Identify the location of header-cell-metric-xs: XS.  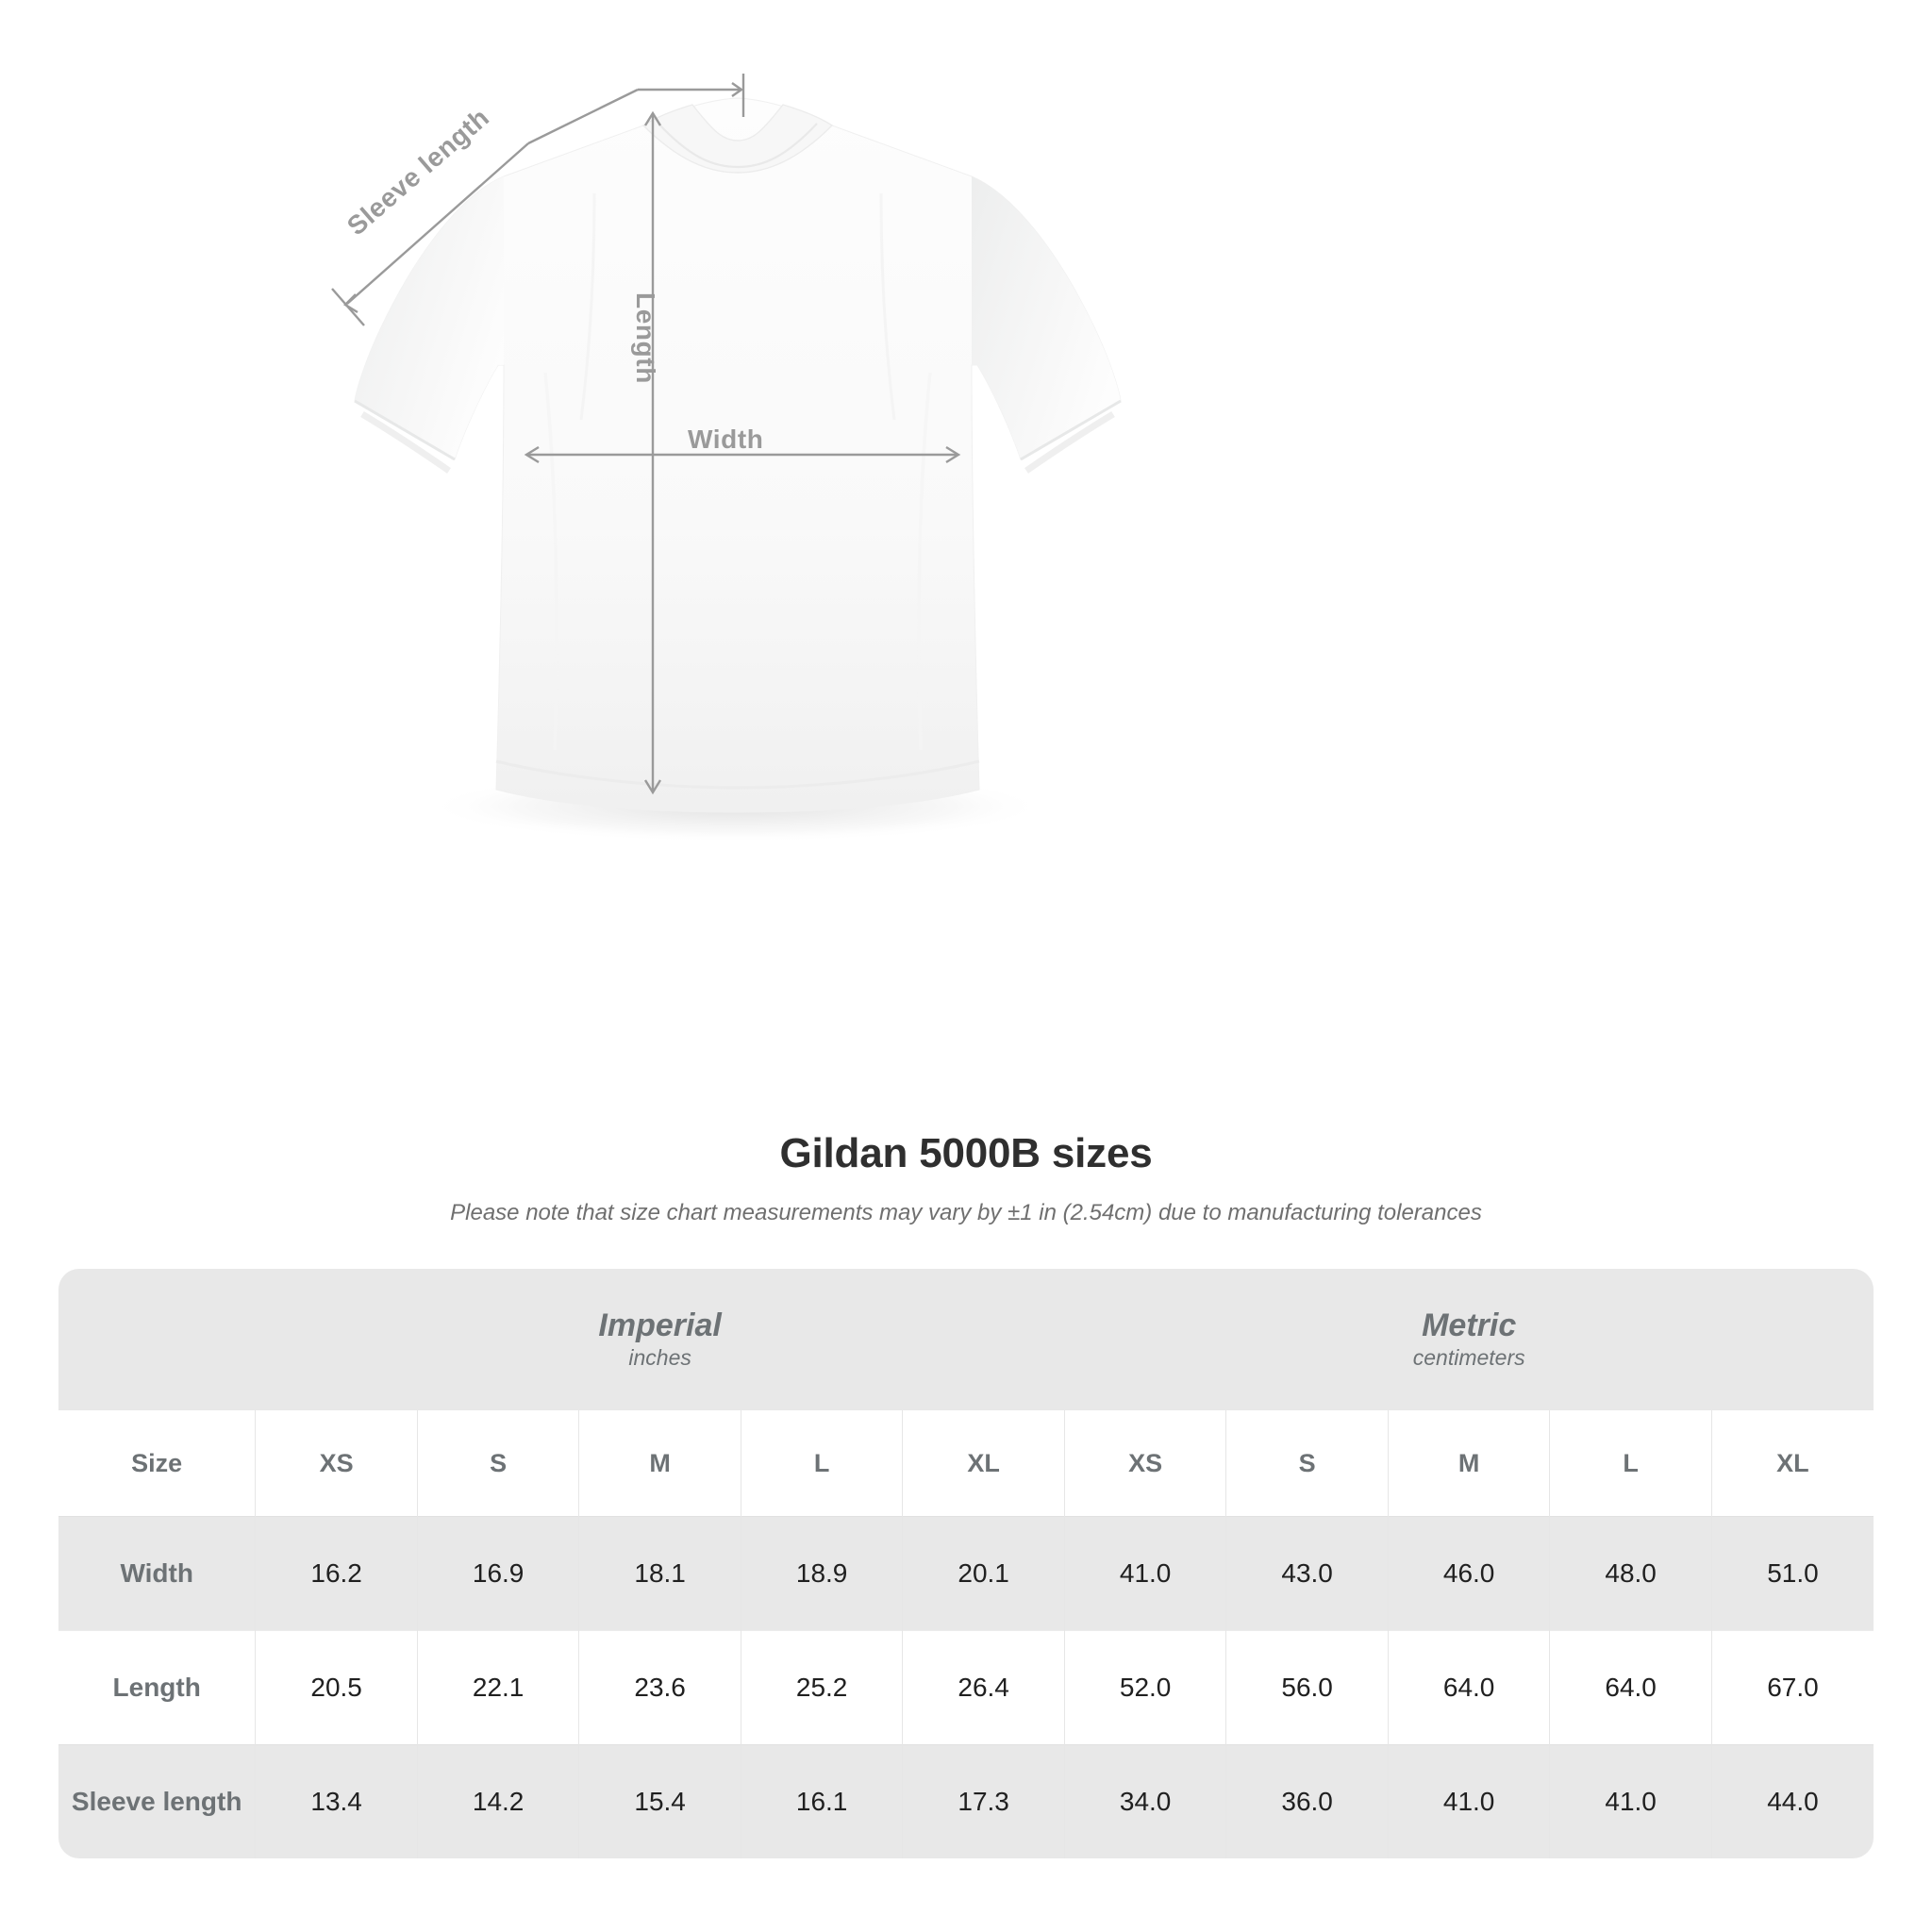
(1145, 1464).